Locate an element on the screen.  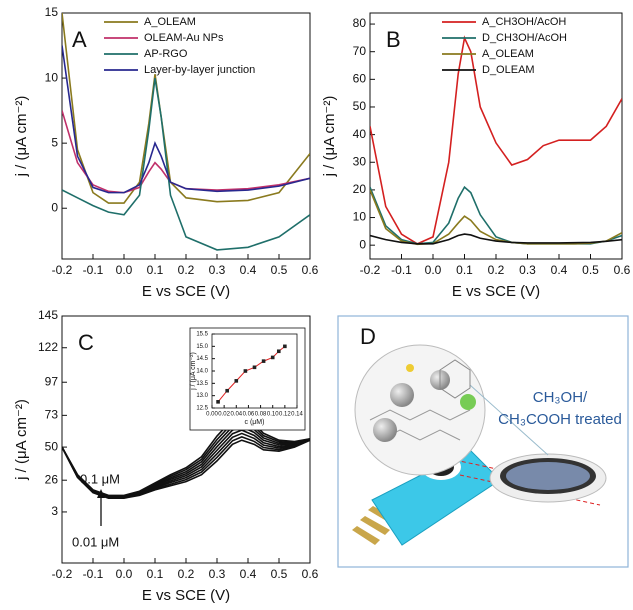
y-tick-label: 0 is located at coordinates (362, 244).